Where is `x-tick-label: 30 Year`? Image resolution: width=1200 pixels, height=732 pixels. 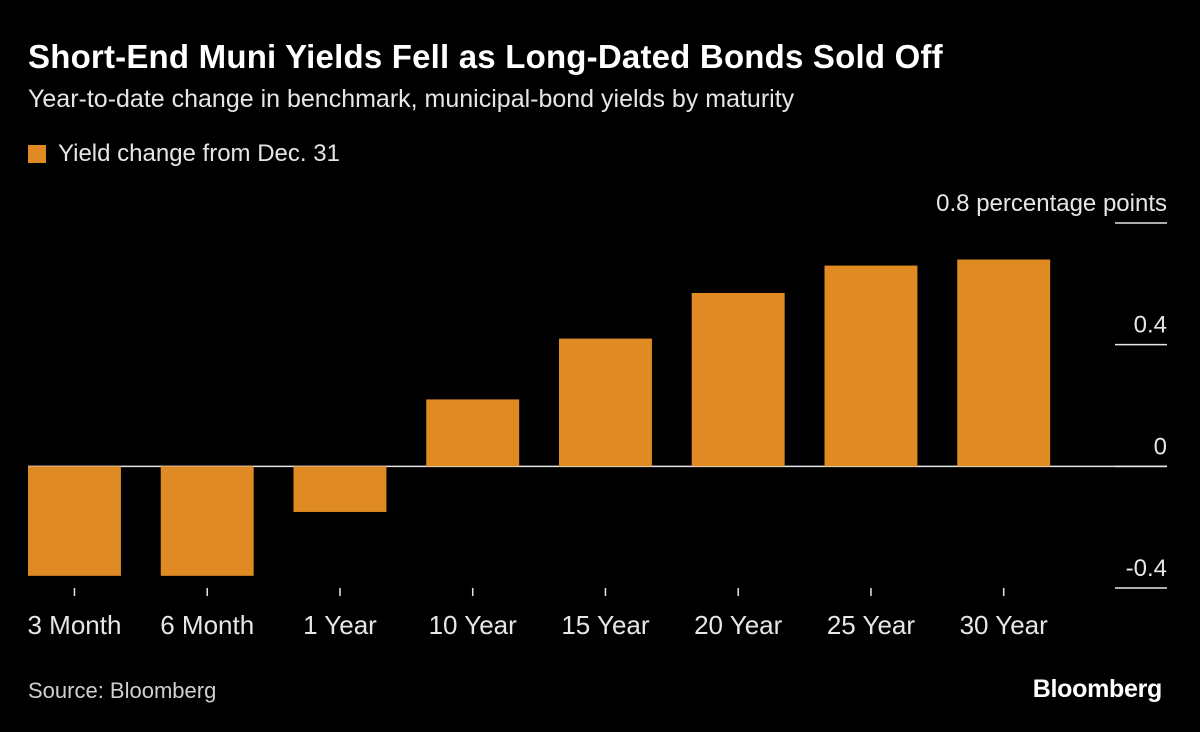
x-tick-label: 30 Year is located at coordinates (1004, 625).